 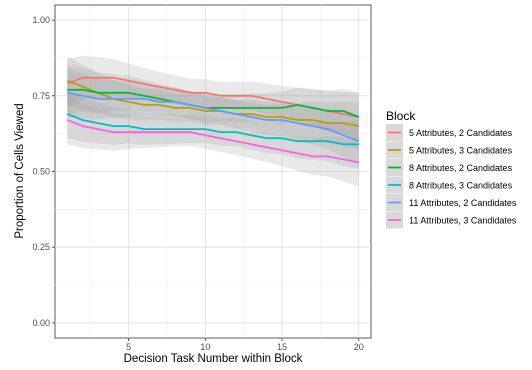 What do you see at coordinates (401, 116) in the screenshot?
I see `legend-title: Block` at bounding box center [401, 116].